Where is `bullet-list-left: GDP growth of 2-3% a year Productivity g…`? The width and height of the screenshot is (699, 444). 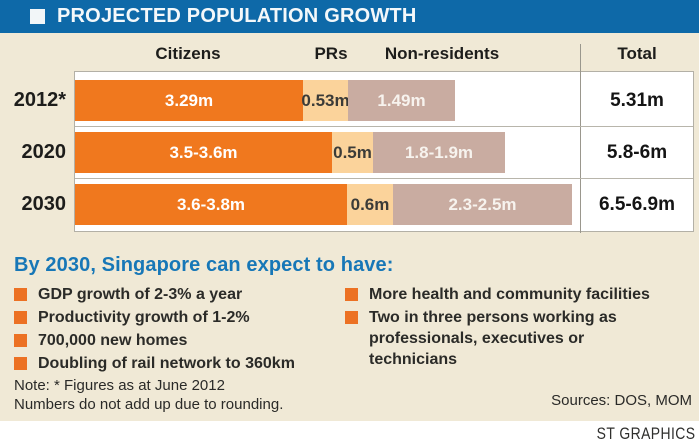 bullet-list-left: GDP growth of 2-3% a year Productivity g… is located at coordinates (176, 330).